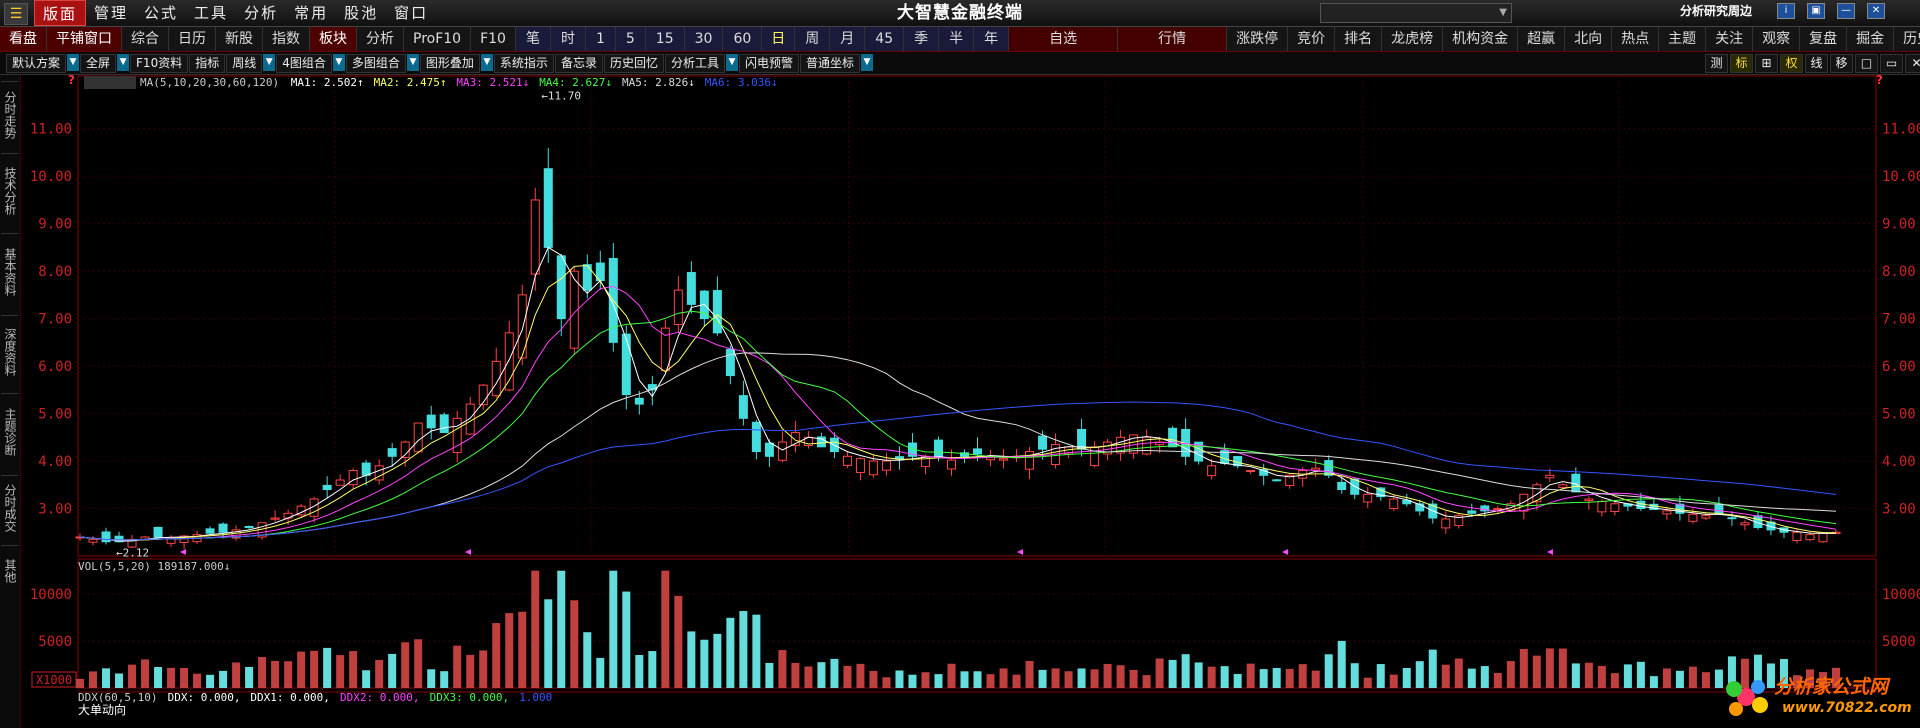 This screenshot has width=1920, height=728. What do you see at coordinates (568, 39) in the screenshot?
I see `tab-11: 时` at bounding box center [568, 39].